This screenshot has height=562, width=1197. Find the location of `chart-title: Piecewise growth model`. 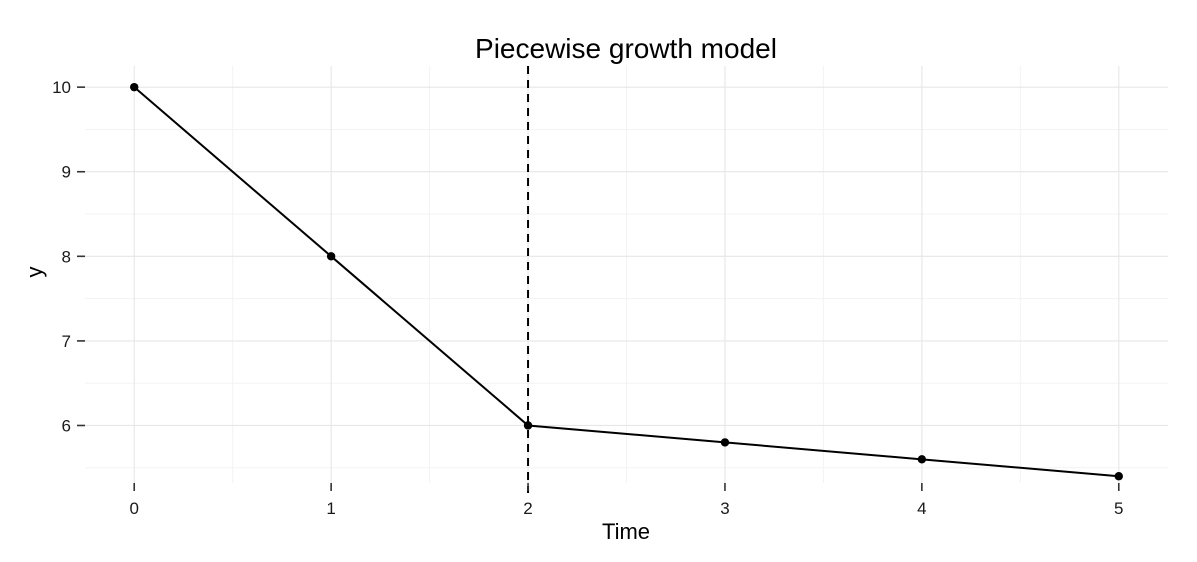

chart-title: Piecewise growth model is located at coordinates (626, 48).